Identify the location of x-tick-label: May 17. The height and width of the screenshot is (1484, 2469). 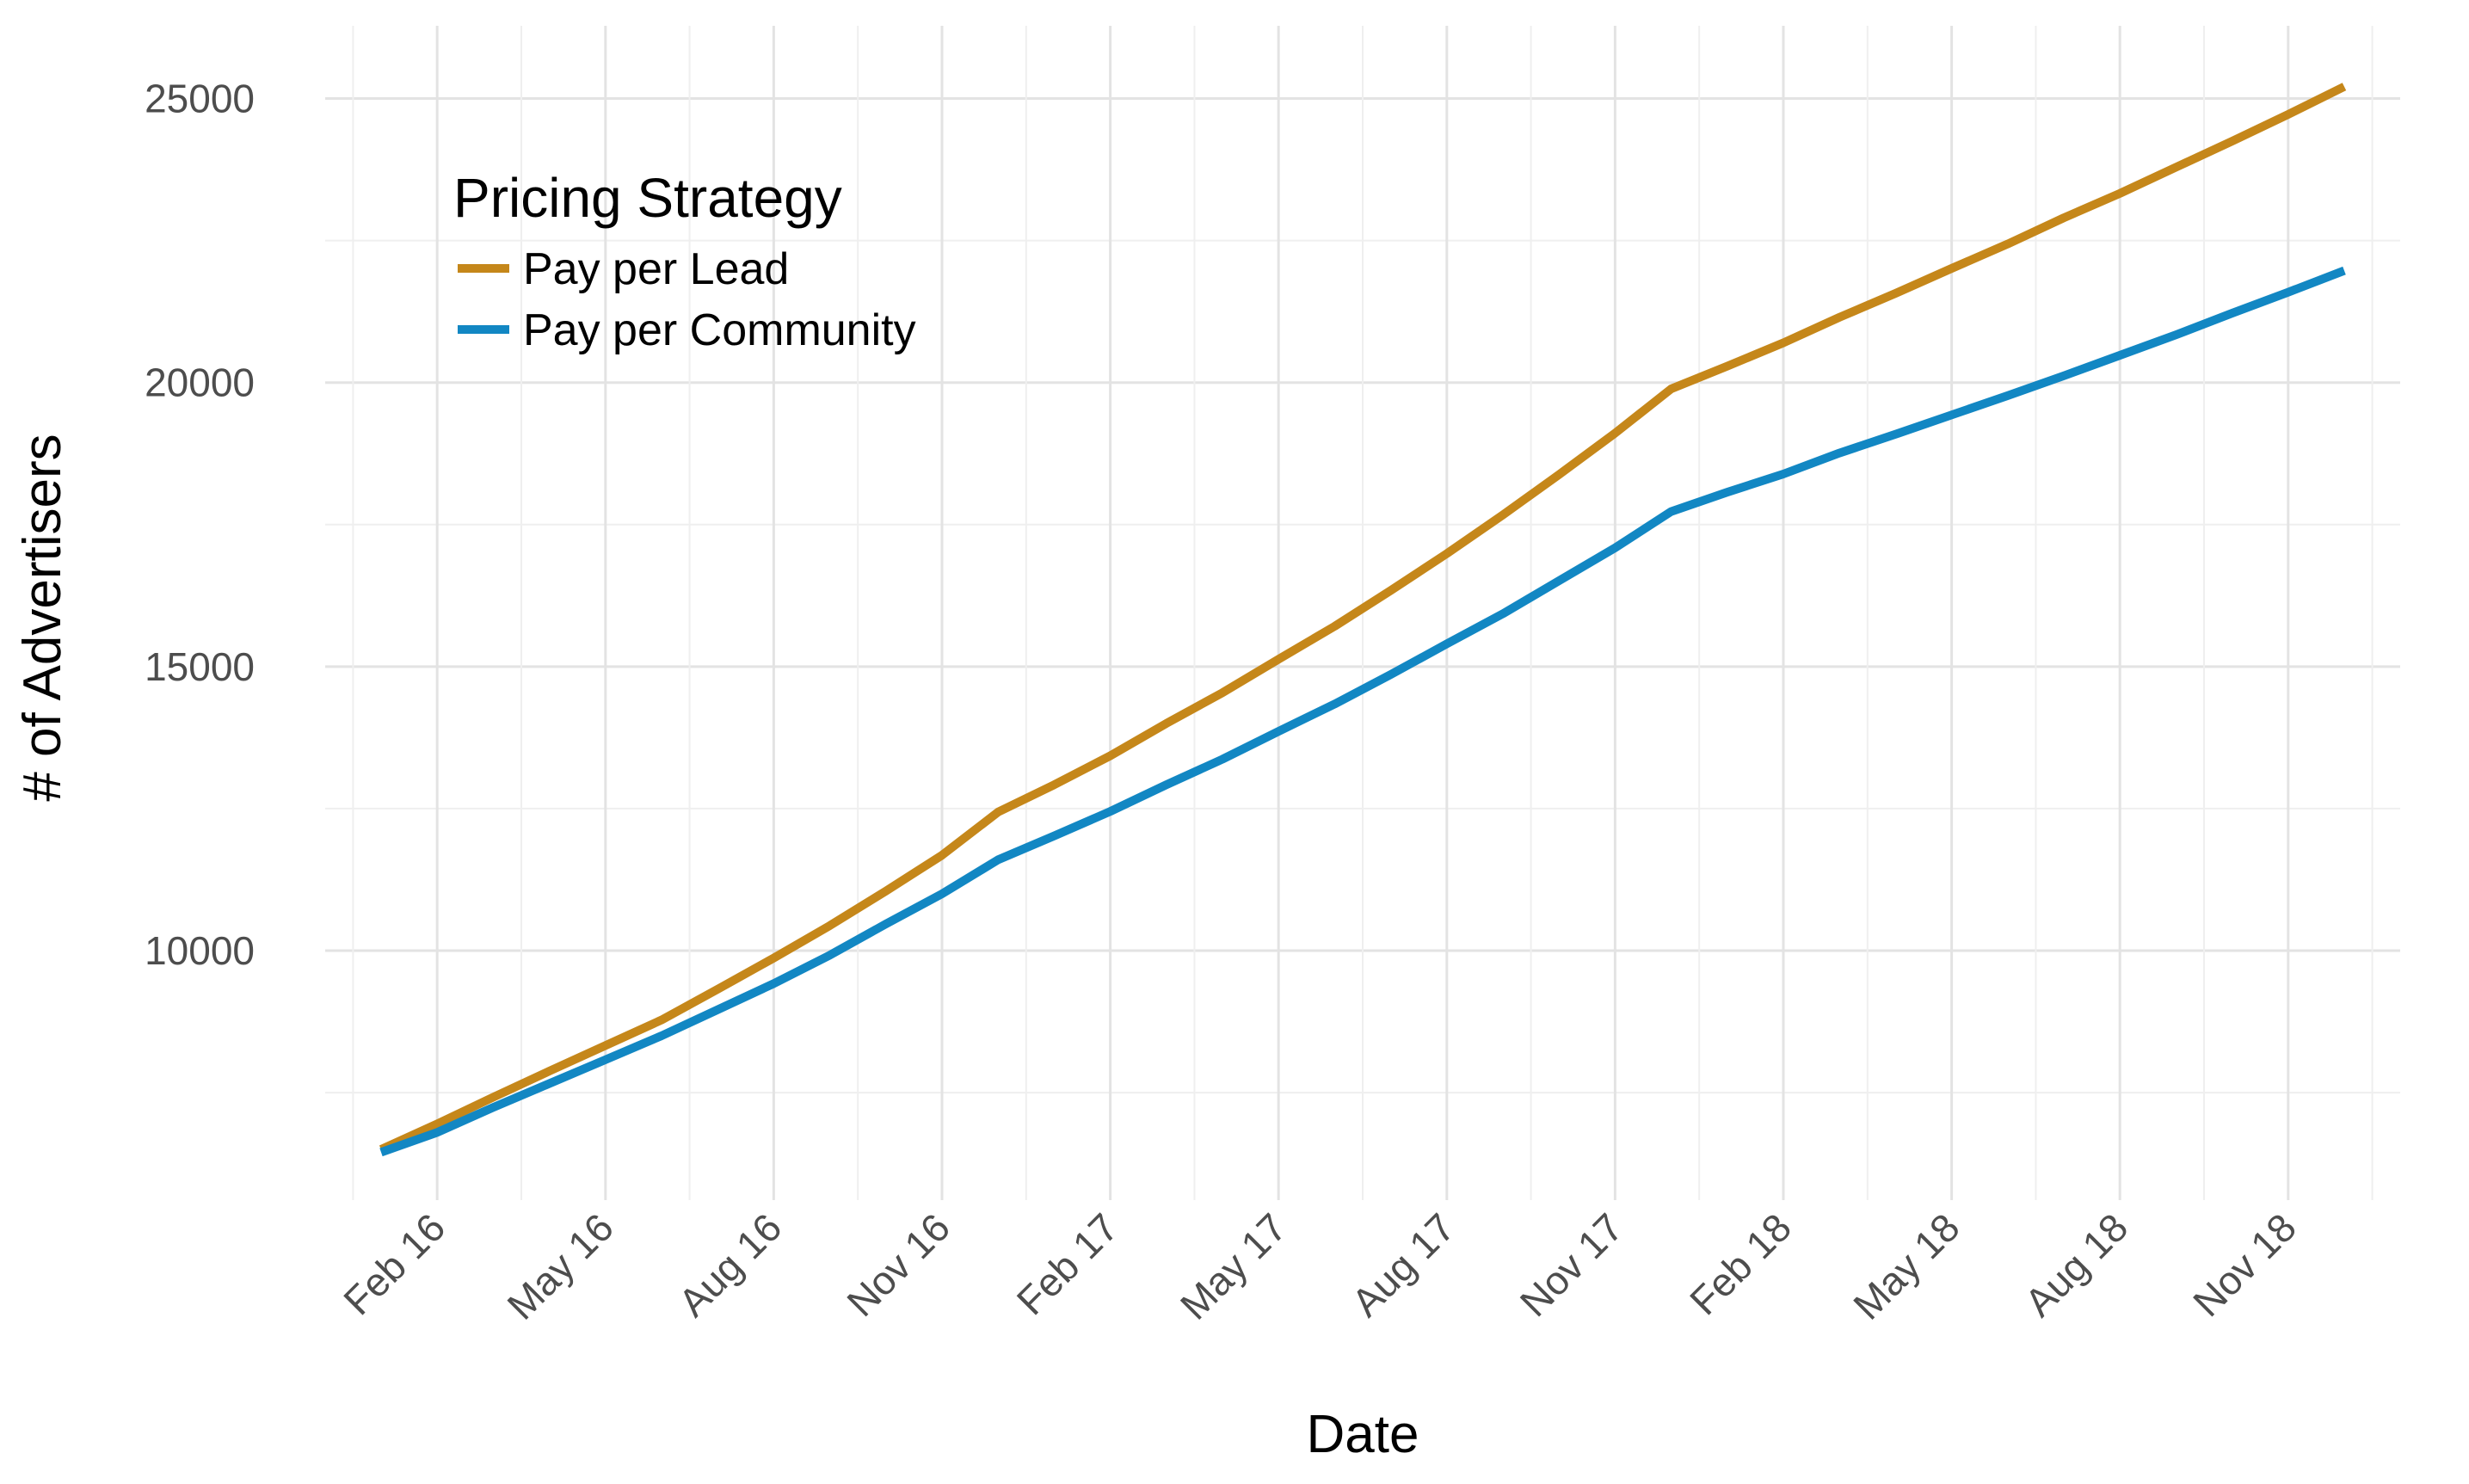
(1233, 1265).